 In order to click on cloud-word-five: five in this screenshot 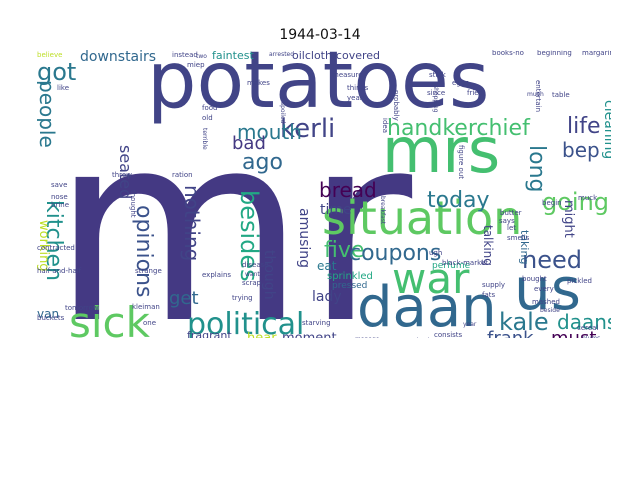, I will do `click(344, 250)`.